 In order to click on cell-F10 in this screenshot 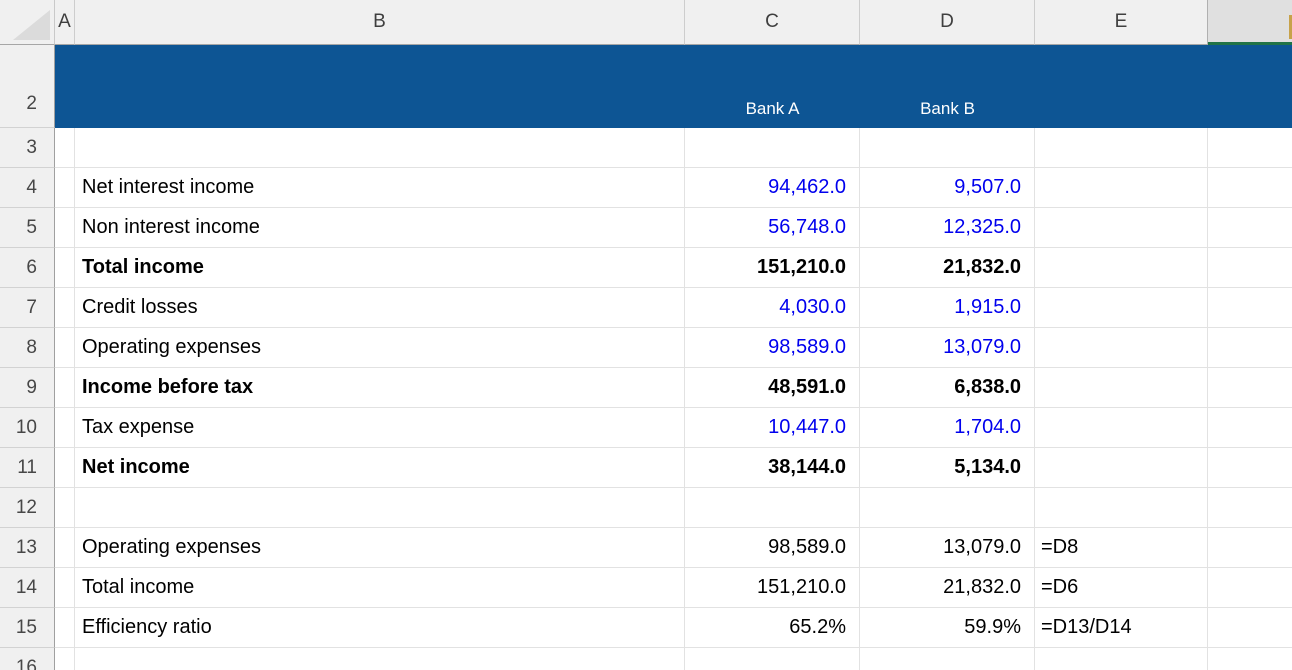, I will do `click(1250, 428)`.